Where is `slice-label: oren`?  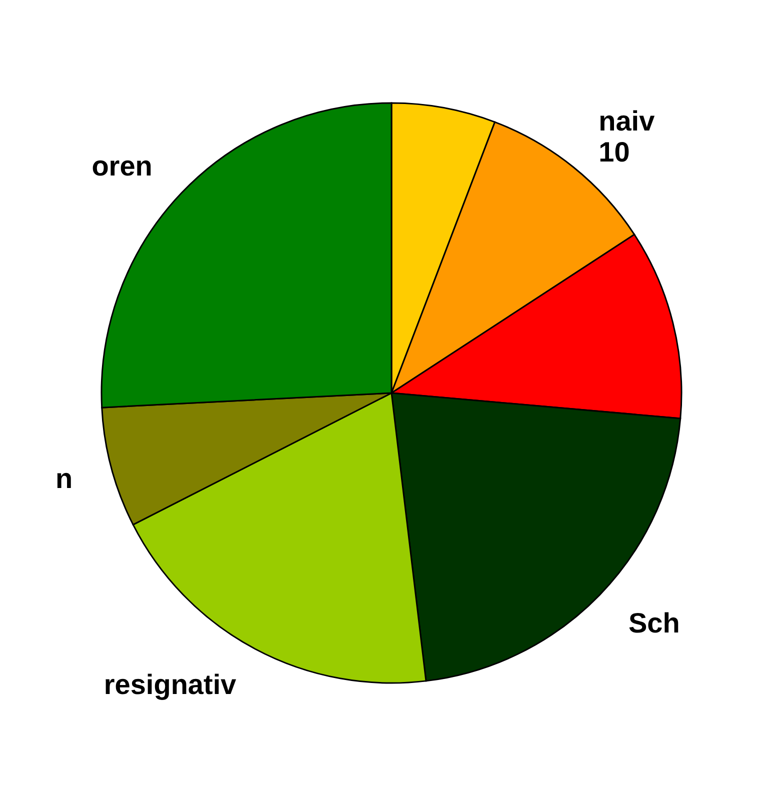
slice-label: oren is located at coordinates (122, 166).